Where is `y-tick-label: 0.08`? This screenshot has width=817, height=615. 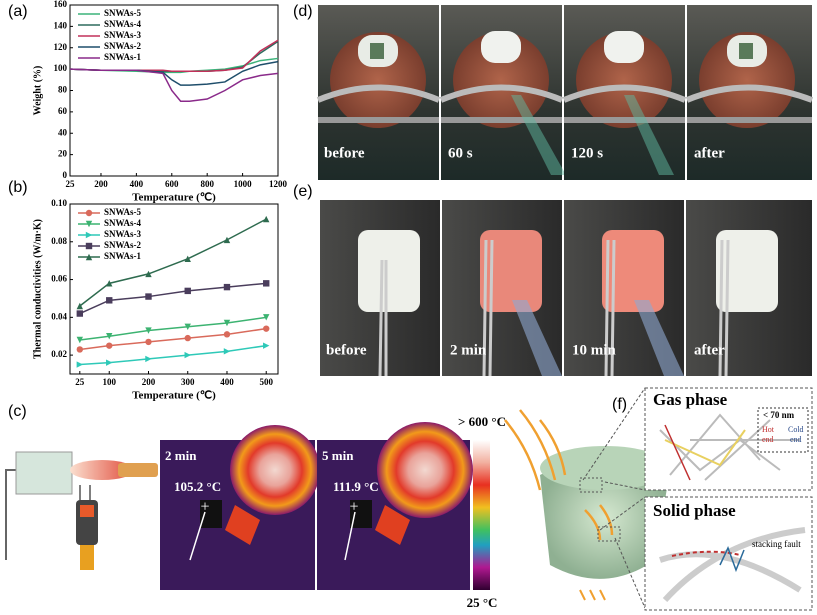 y-tick-label: 0.08 is located at coordinates (59, 241).